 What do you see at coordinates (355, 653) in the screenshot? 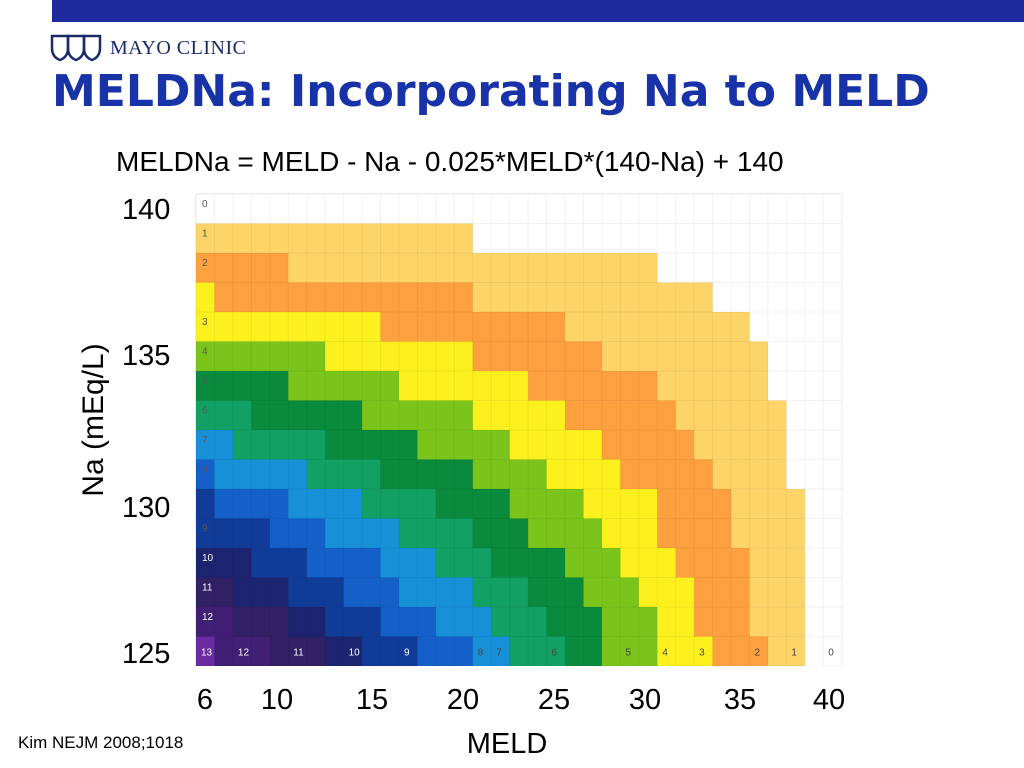
I see `bottom-value-label: 10` at bounding box center [355, 653].